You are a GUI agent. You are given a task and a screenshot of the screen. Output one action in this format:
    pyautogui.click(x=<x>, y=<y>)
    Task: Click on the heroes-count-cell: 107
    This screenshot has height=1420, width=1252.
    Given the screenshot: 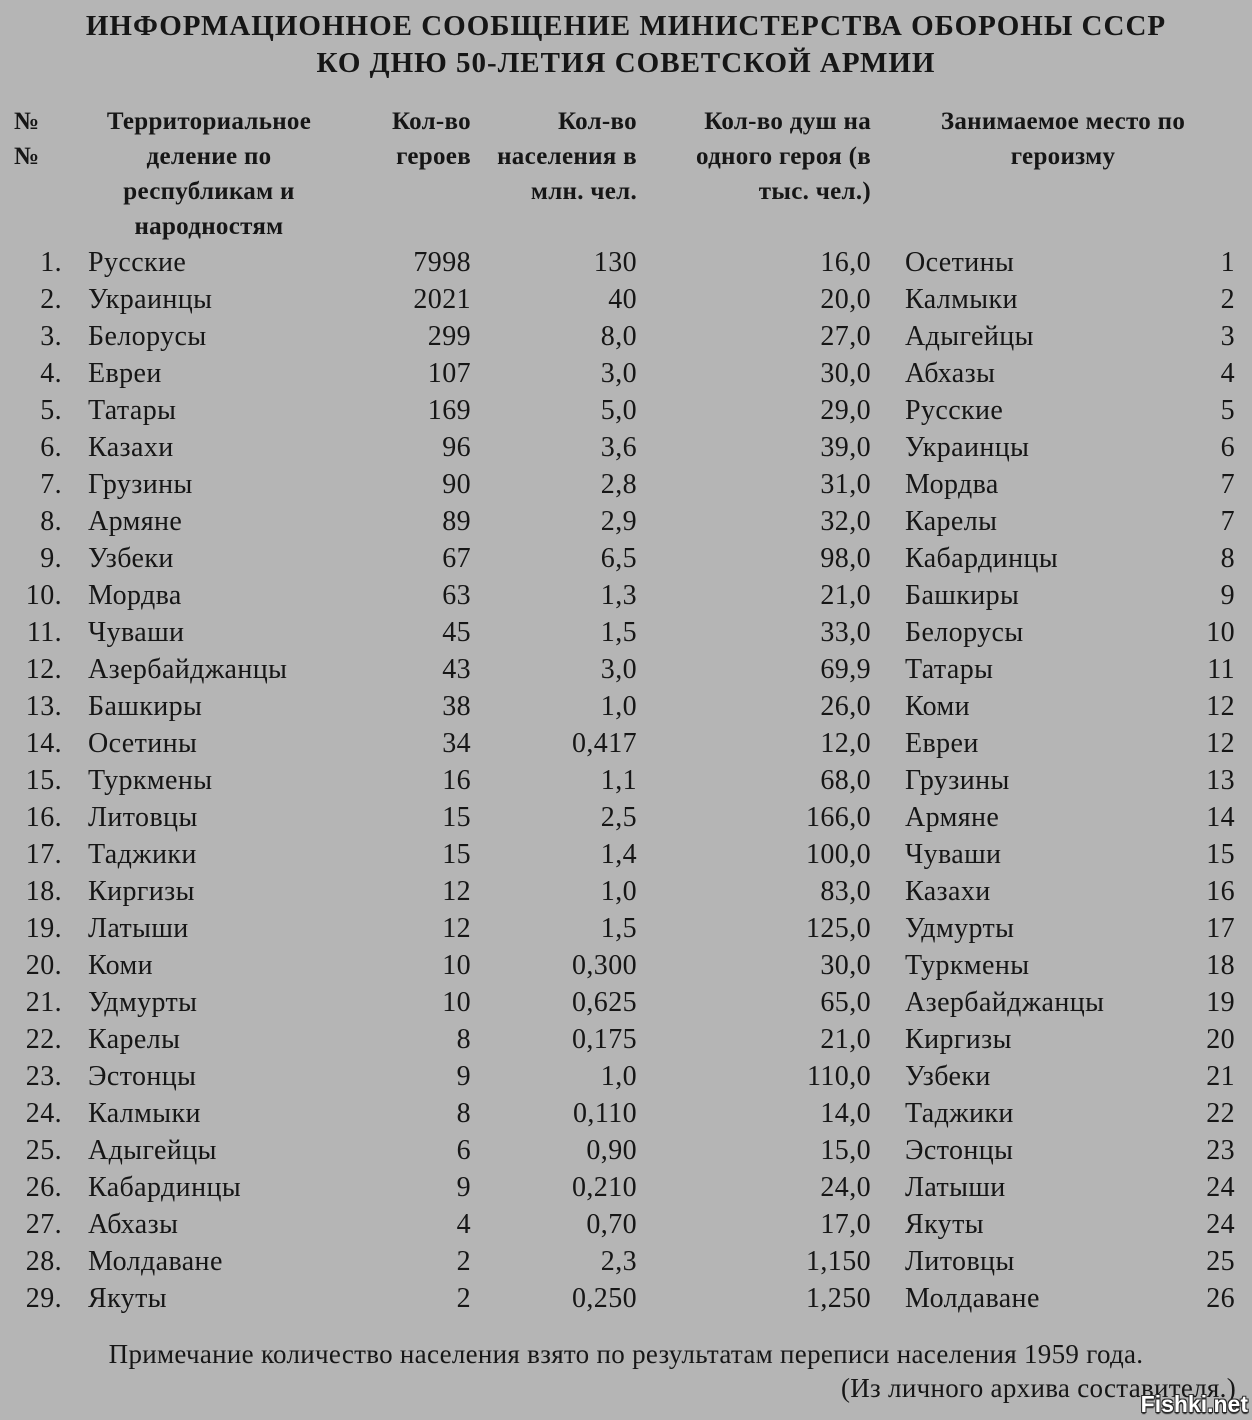 What is the action you would take?
    pyautogui.click(x=449, y=373)
    